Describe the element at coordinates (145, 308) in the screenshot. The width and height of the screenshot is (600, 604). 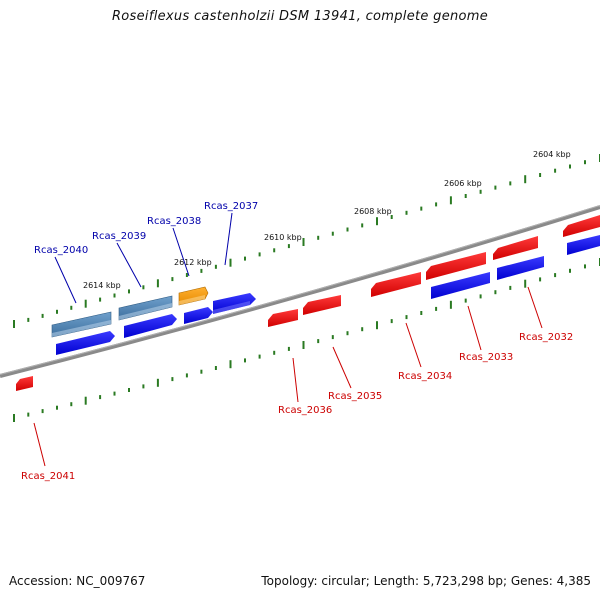
I see `gene-rcas-2039` at that location.